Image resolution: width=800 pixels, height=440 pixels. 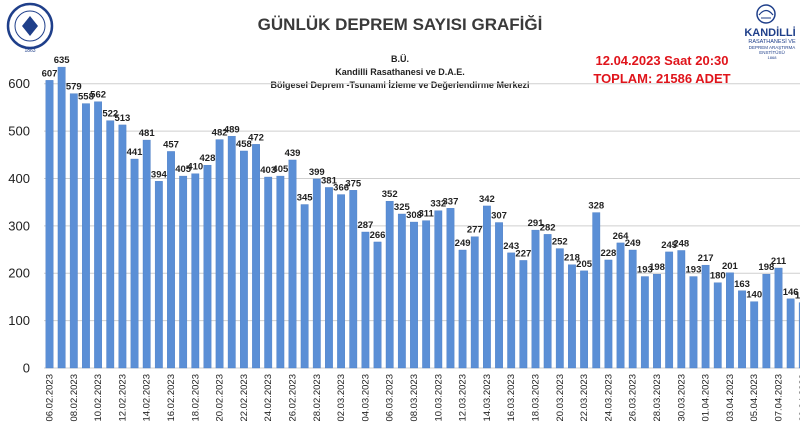 I want to click on bar-value-label: 328, so click(x=596, y=206).